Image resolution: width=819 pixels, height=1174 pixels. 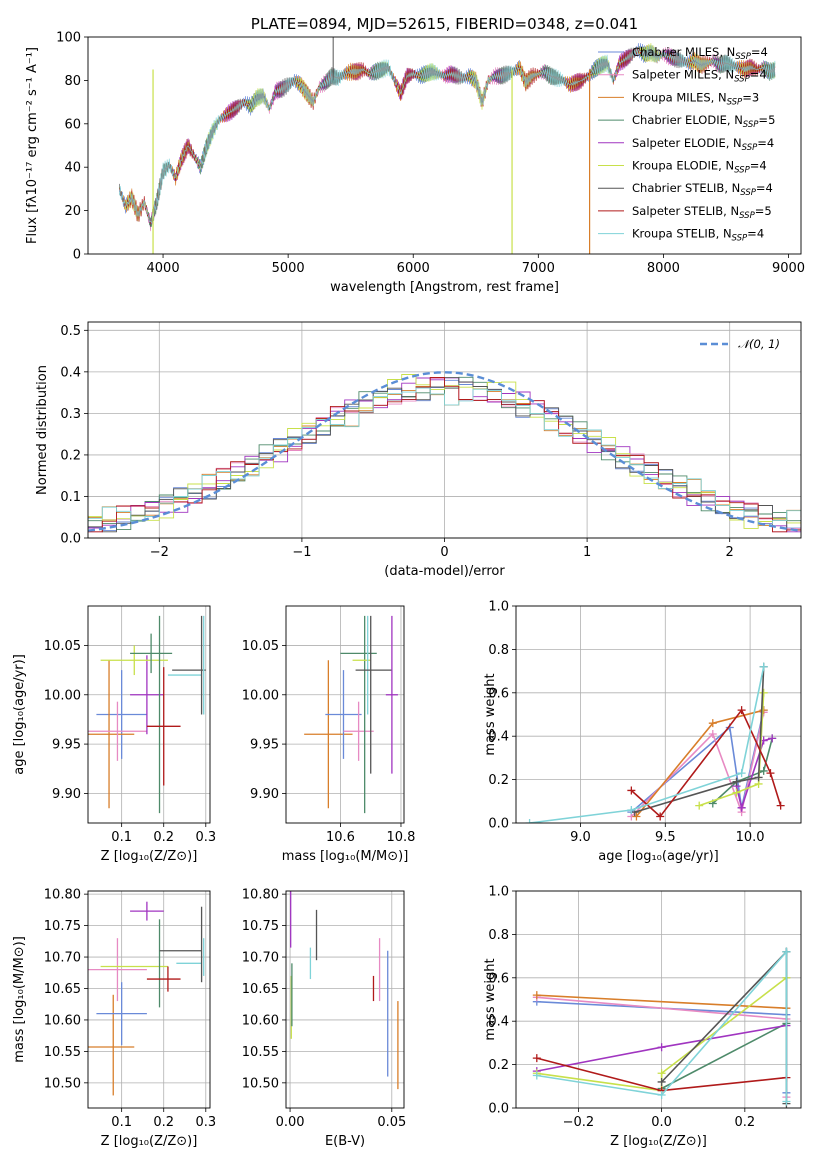 I want to click on x-tick-label: 0.2, so click(x=163, y=1122).